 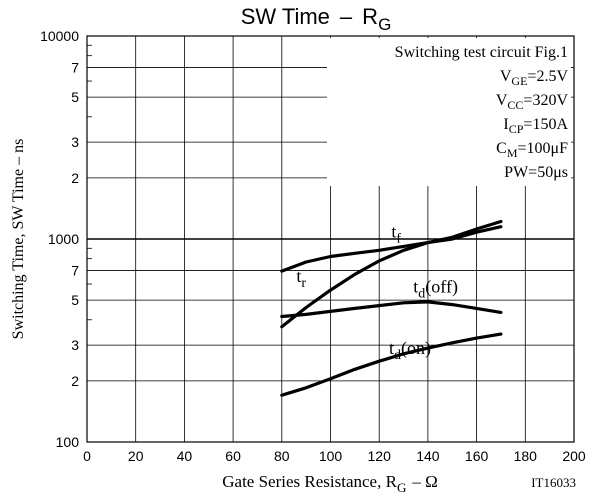 I want to click on x-tick-label: 180, so click(x=526, y=456).